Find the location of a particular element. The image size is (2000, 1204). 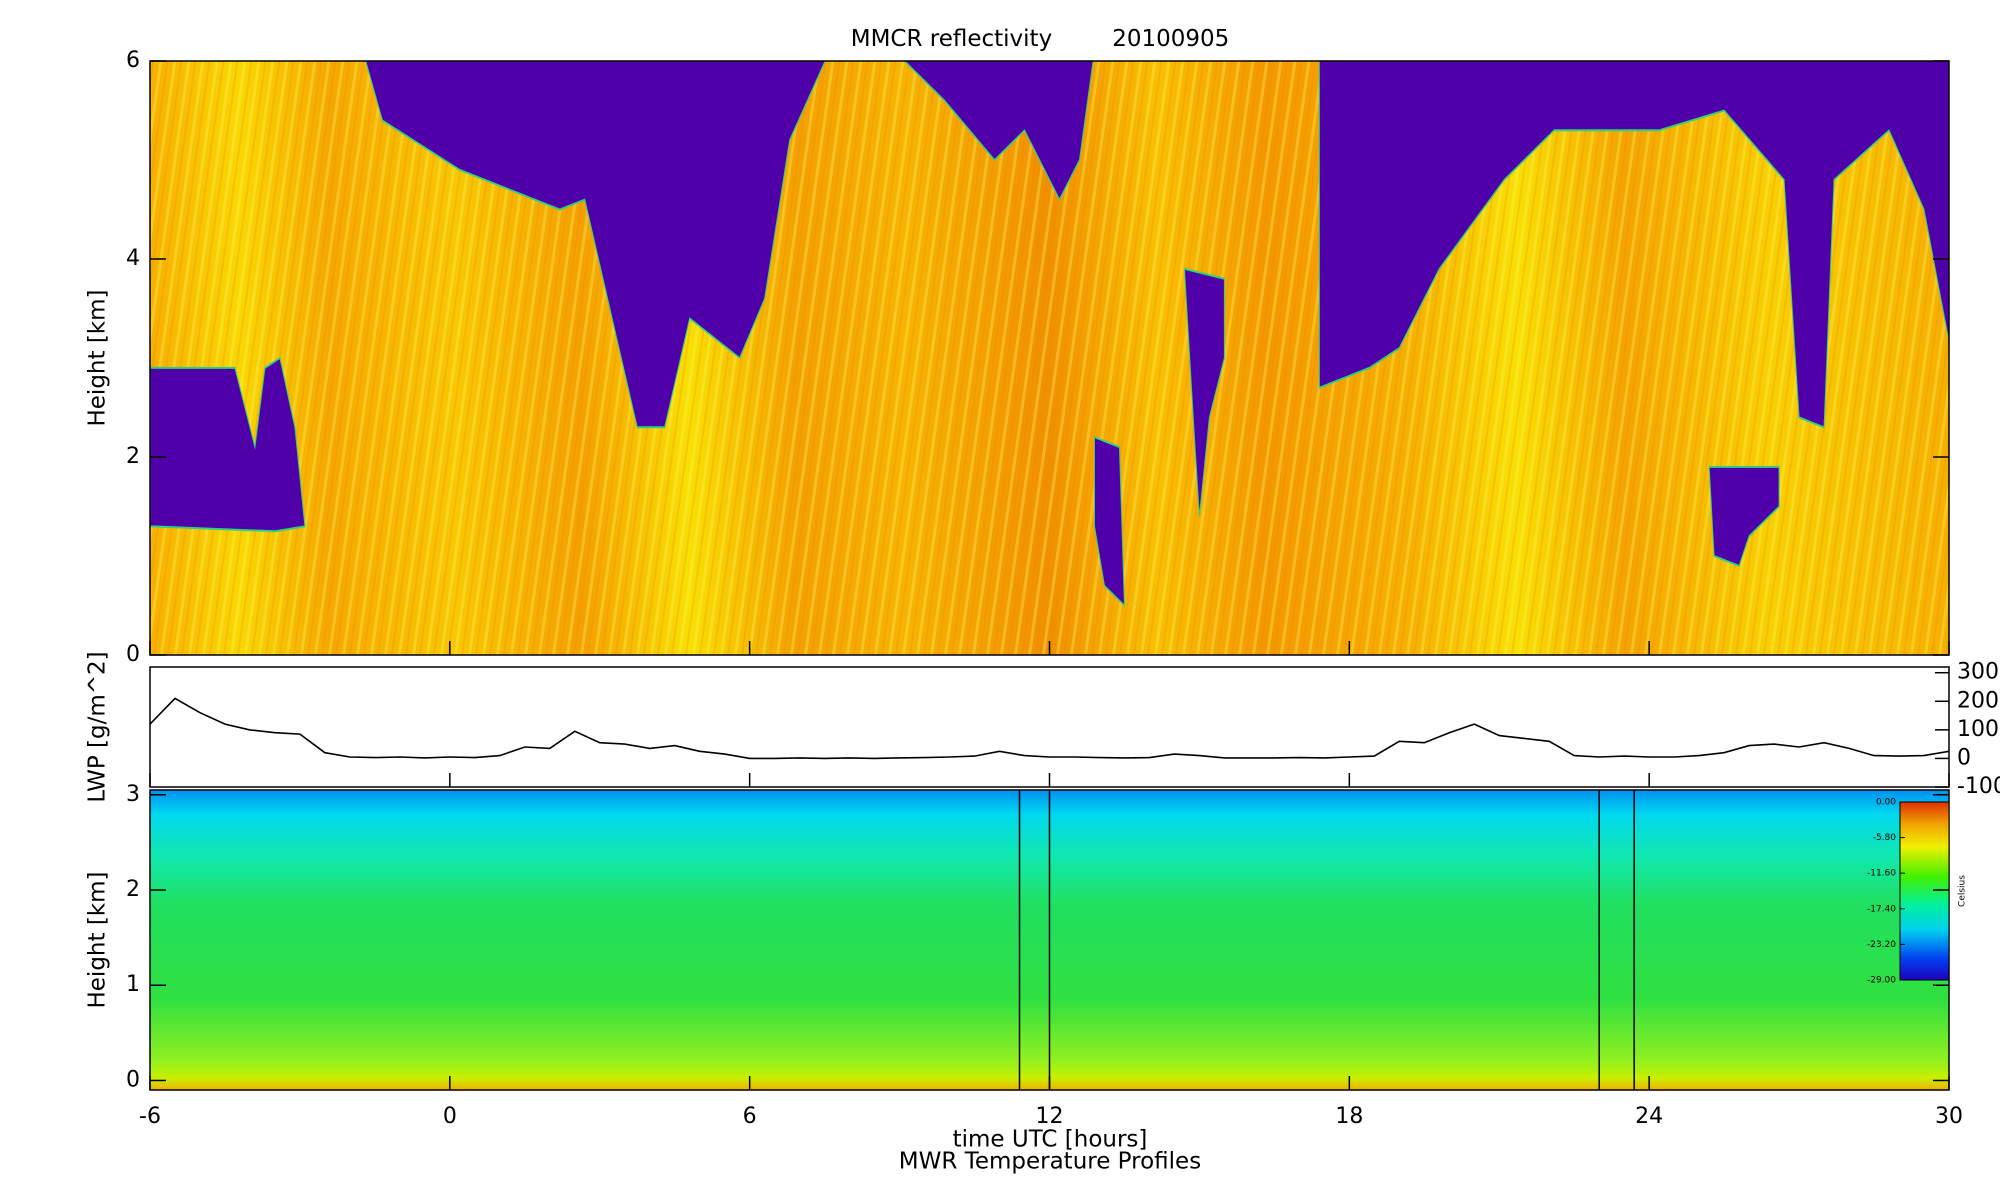

y-tick-label: 3 is located at coordinates (133, 794).